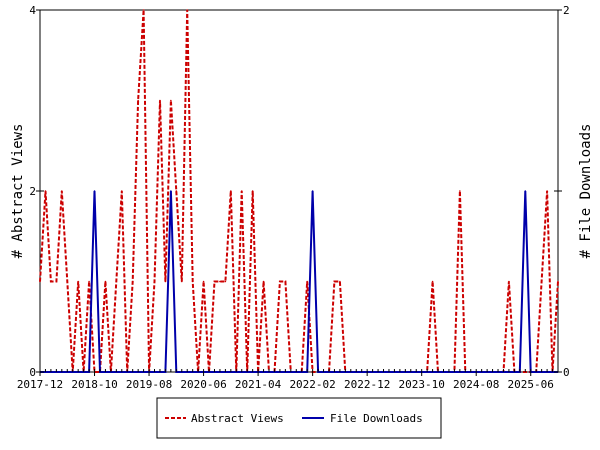  Describe the element at coordinates (367, 384) in the screenshot. I see `x-tick-label: 2022-12` at that location.